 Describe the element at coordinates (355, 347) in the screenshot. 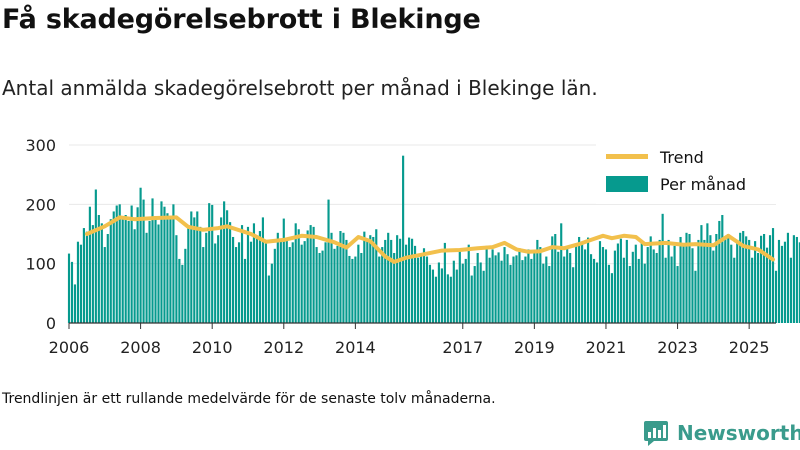

I see `x-tick-label: 2014` at that location.